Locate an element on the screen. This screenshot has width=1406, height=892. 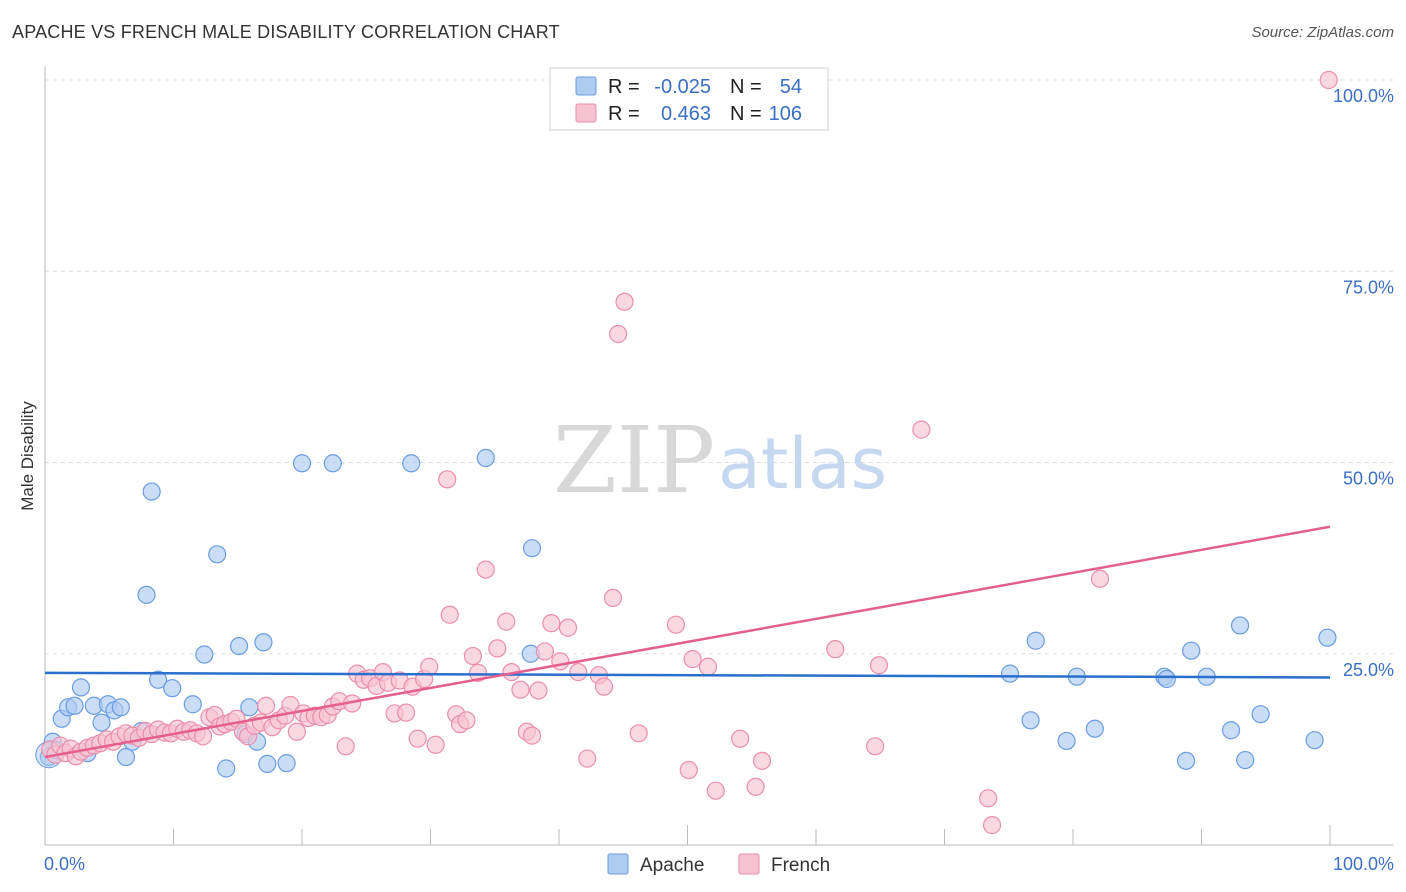
bottom-legend-label-apache: Apache is located at coordinates (672, 865).